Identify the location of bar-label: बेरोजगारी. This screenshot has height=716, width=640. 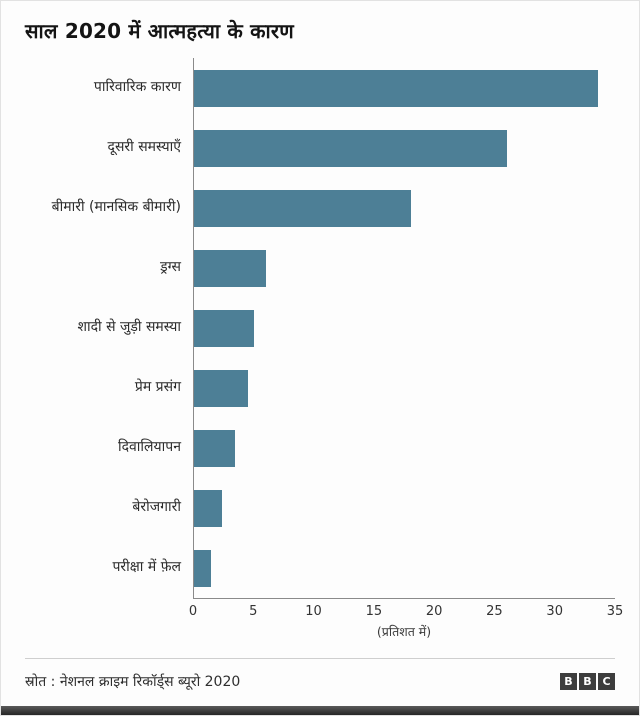
(156, 507).